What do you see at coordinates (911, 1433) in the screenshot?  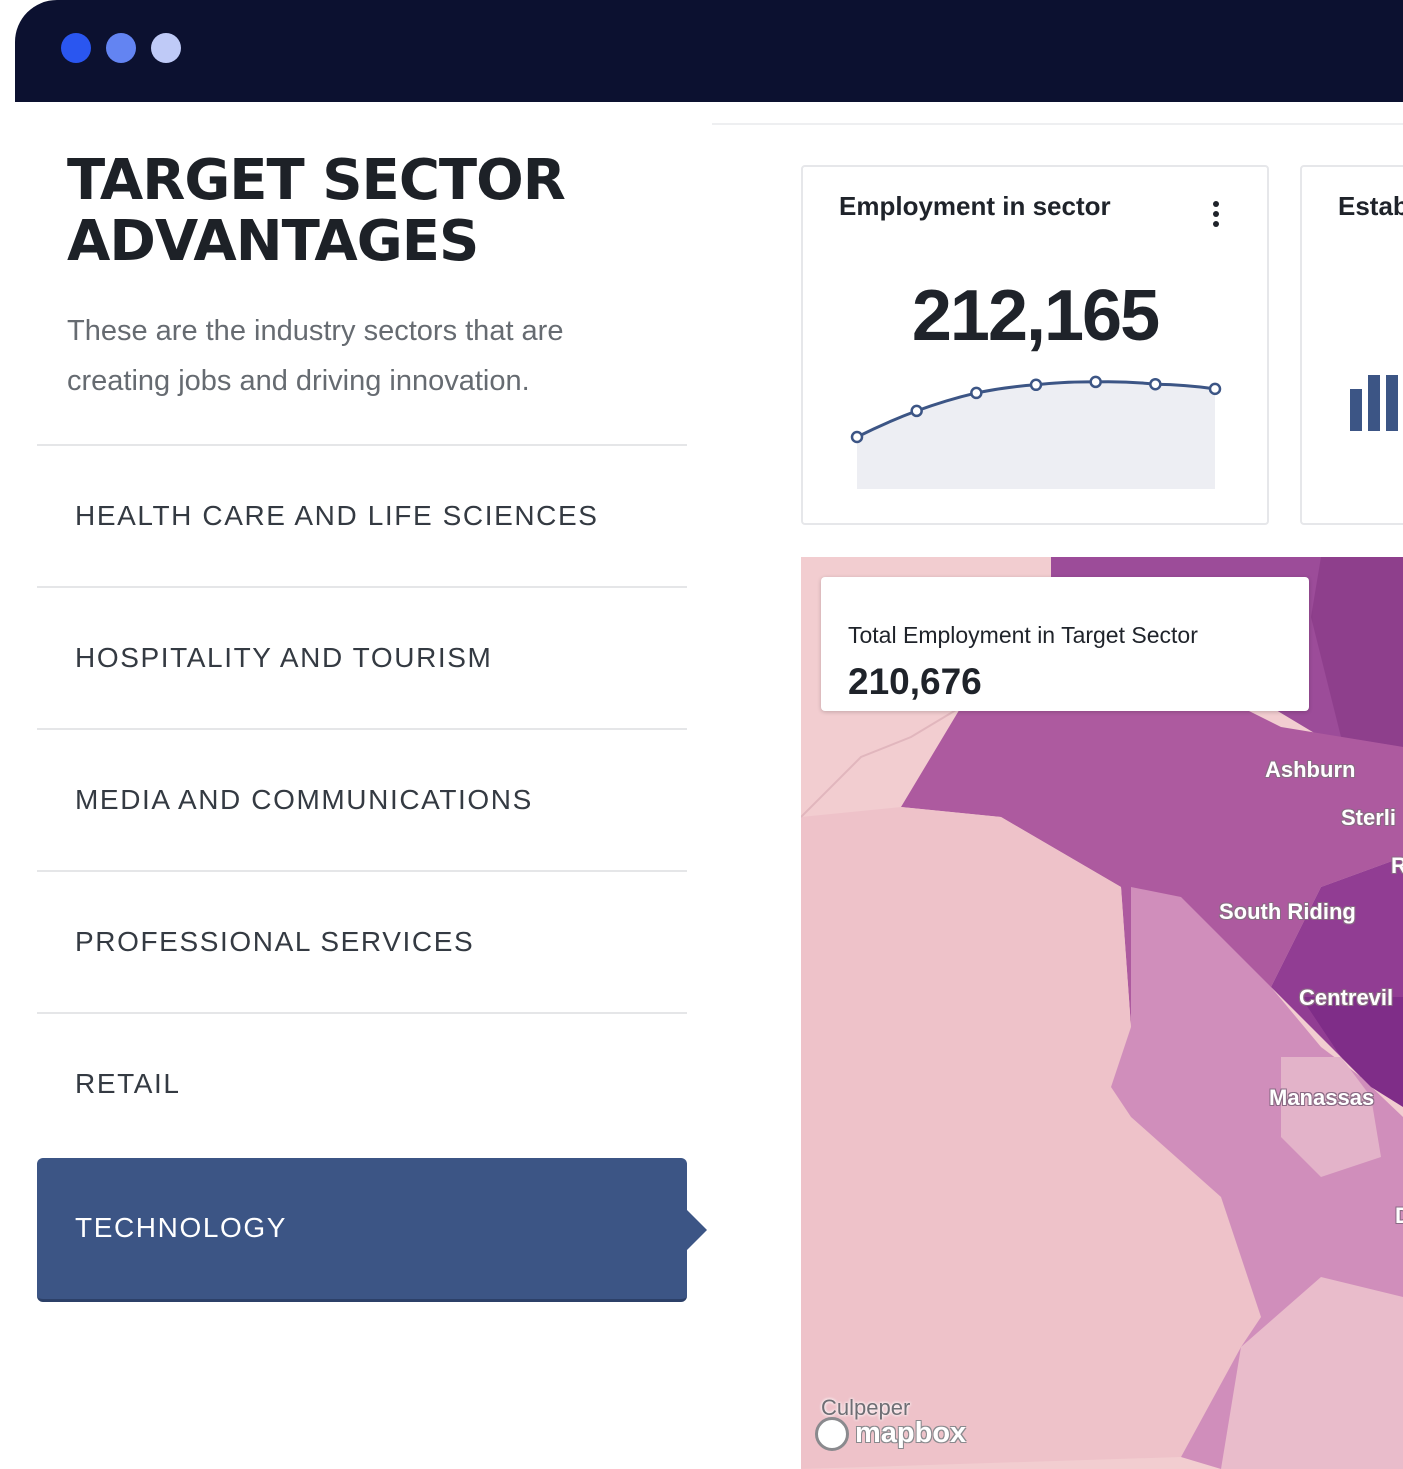 I see `mapbox-wordmark: mapbox` at bounding box center [911, 1433].